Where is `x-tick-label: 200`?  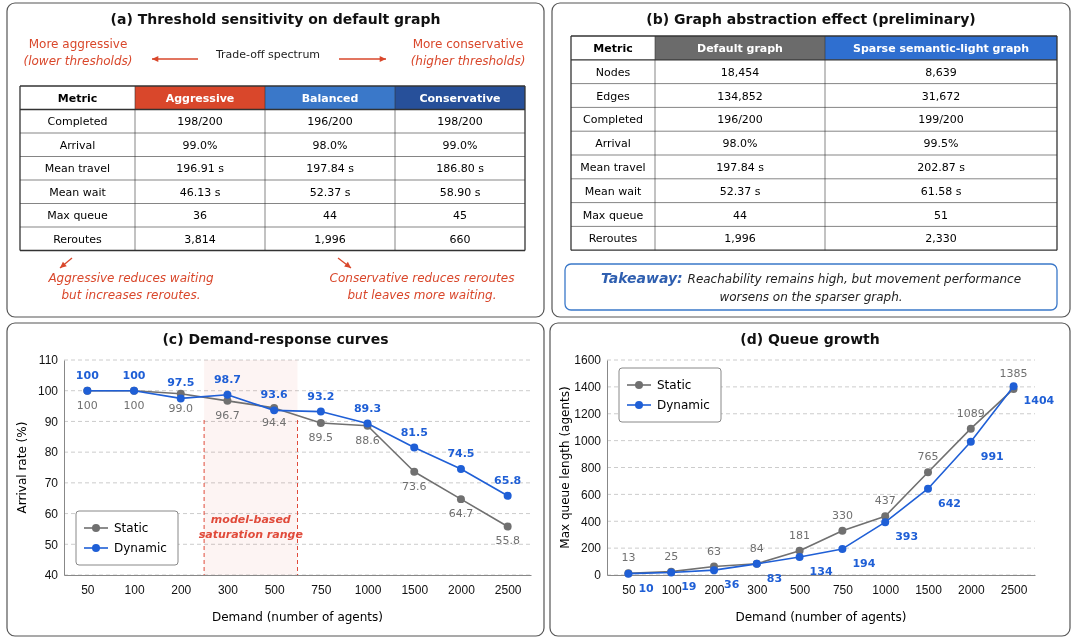 x-tick-label: 200 is located at coordinates (714, 589).